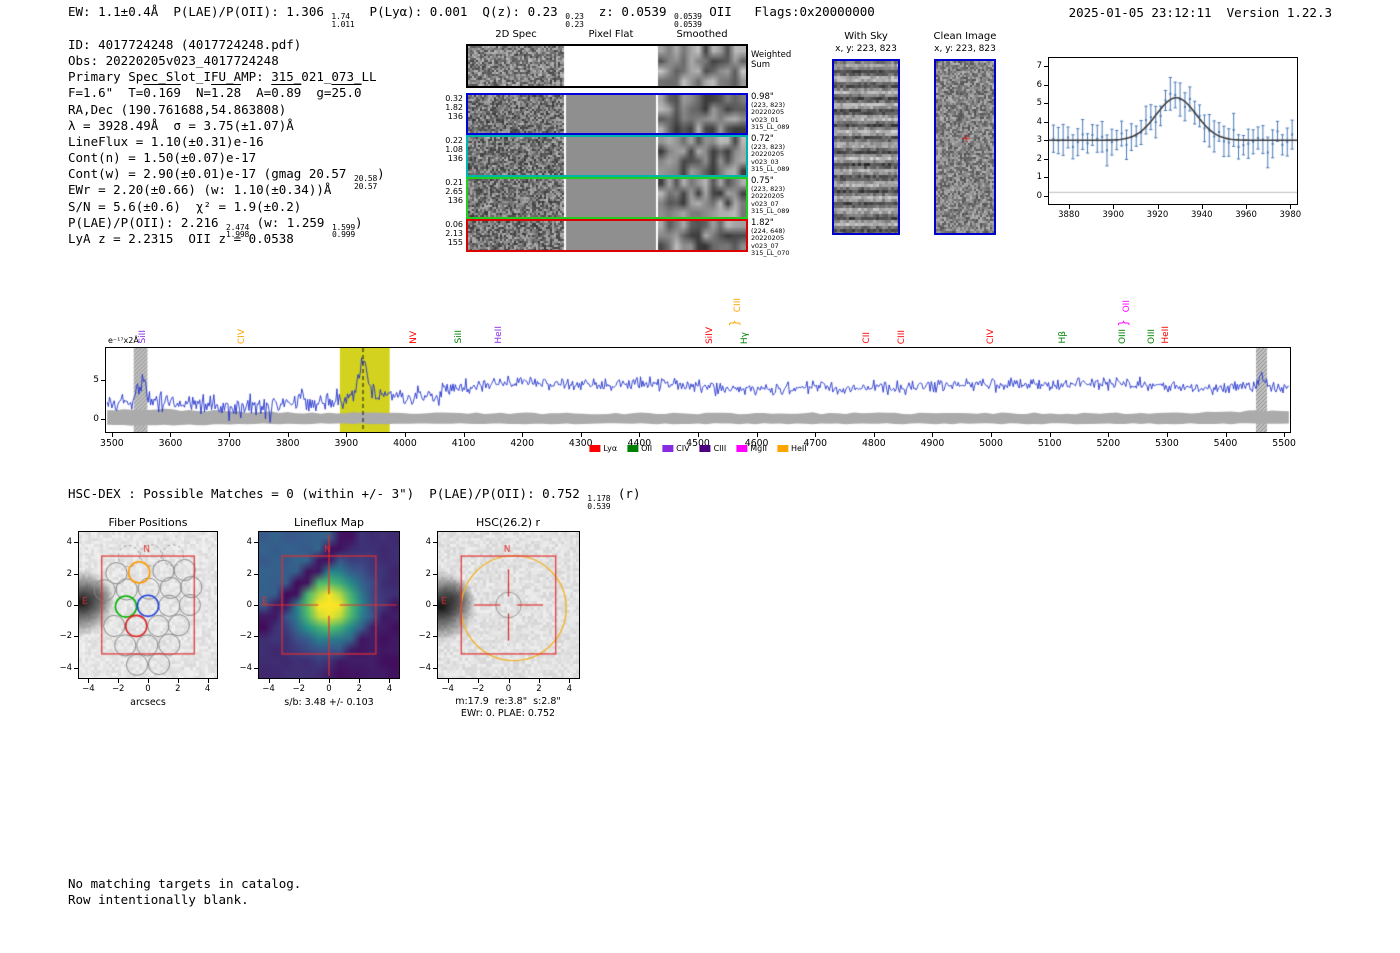 This screenshot has height=953, width=1400. Describe the element at coordinates (142, 337) in the screenshot. I see `emission-line-marker-siii: SiII` at that location.